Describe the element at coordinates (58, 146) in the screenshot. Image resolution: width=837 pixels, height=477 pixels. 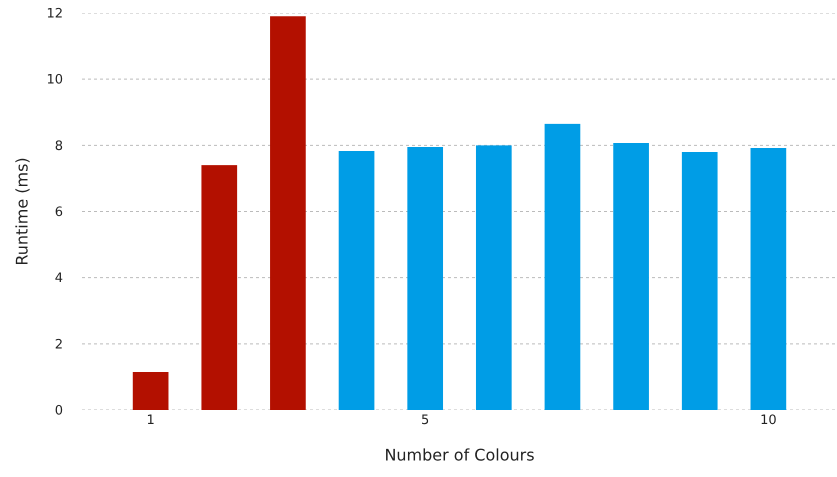
I see `y-tick-label: 8` at that location.